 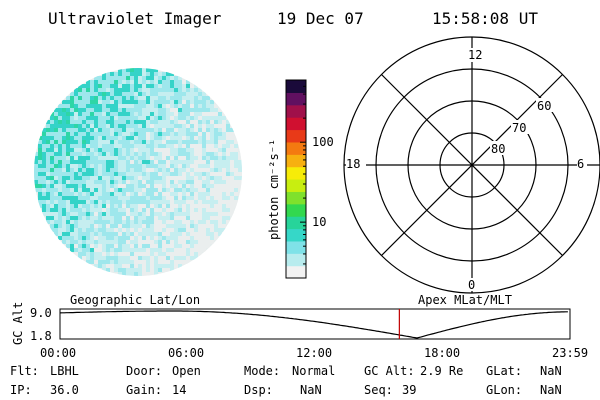 What do you see at coordinates (41, 336) in the screenshot?
I see `timeline-ytick-low: 1.8` at bounding box center [41, 336].